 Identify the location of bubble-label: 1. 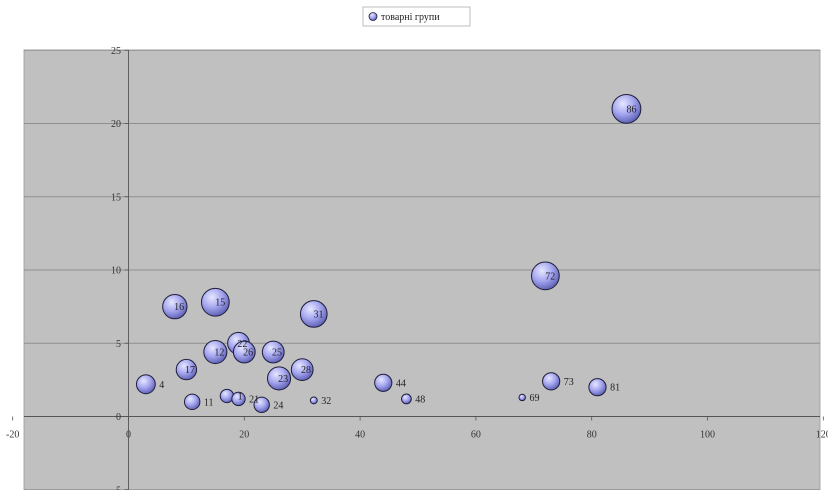
(240, 396).